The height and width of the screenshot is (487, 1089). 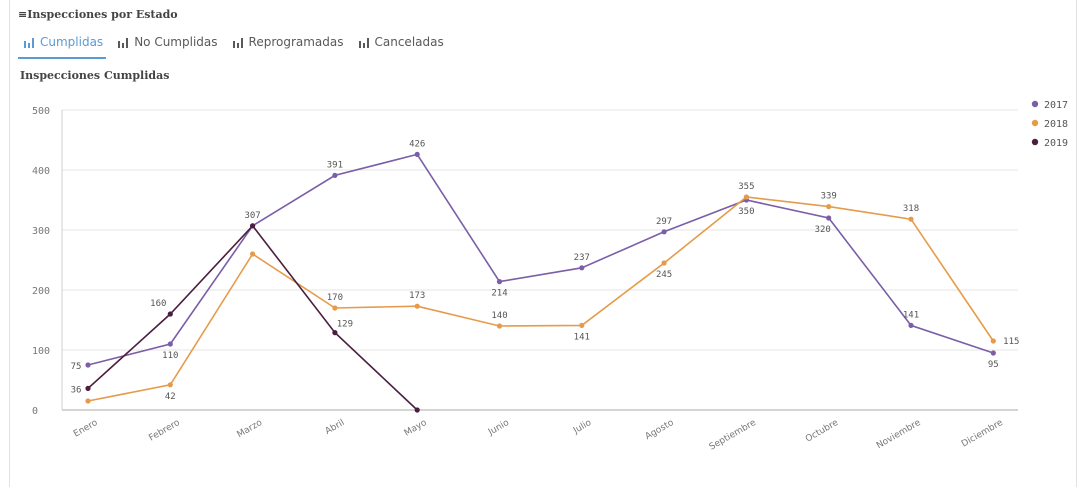 I want to click on x-tick-label: Enero, so click(x=86, y=429).